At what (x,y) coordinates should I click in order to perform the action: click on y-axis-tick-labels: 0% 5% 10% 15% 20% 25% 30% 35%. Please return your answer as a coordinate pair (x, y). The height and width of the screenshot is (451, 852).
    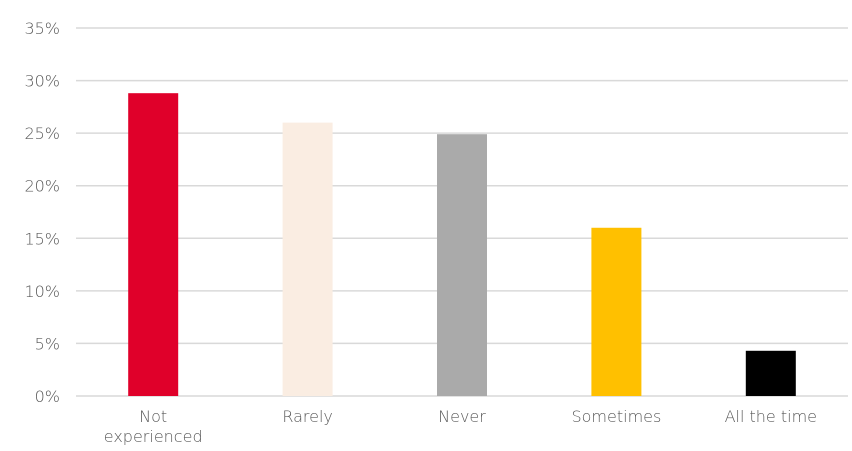
    Looking at the image, I should click on (42, 212).